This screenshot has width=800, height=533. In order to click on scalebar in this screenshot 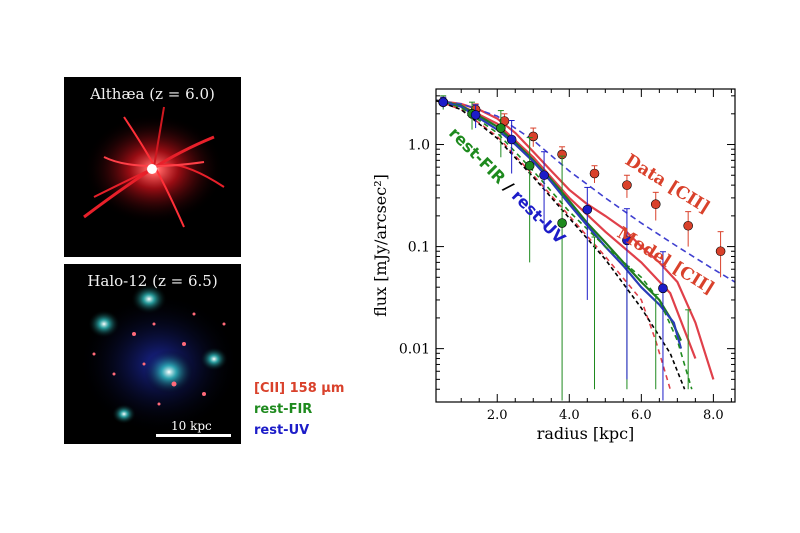, I will do `click(193, 435)`.